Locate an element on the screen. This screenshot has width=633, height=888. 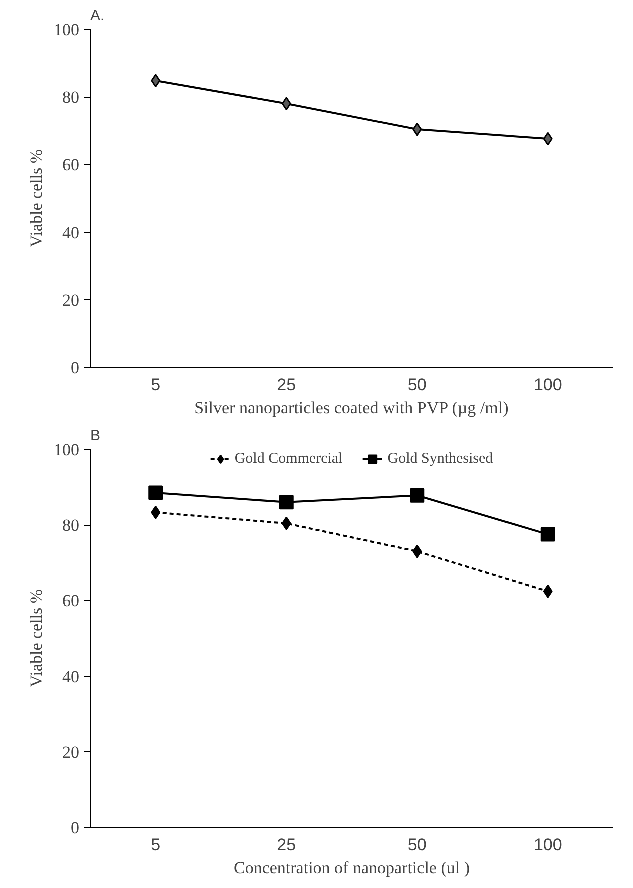
chart-title: B is located at coordinates (95, 436).